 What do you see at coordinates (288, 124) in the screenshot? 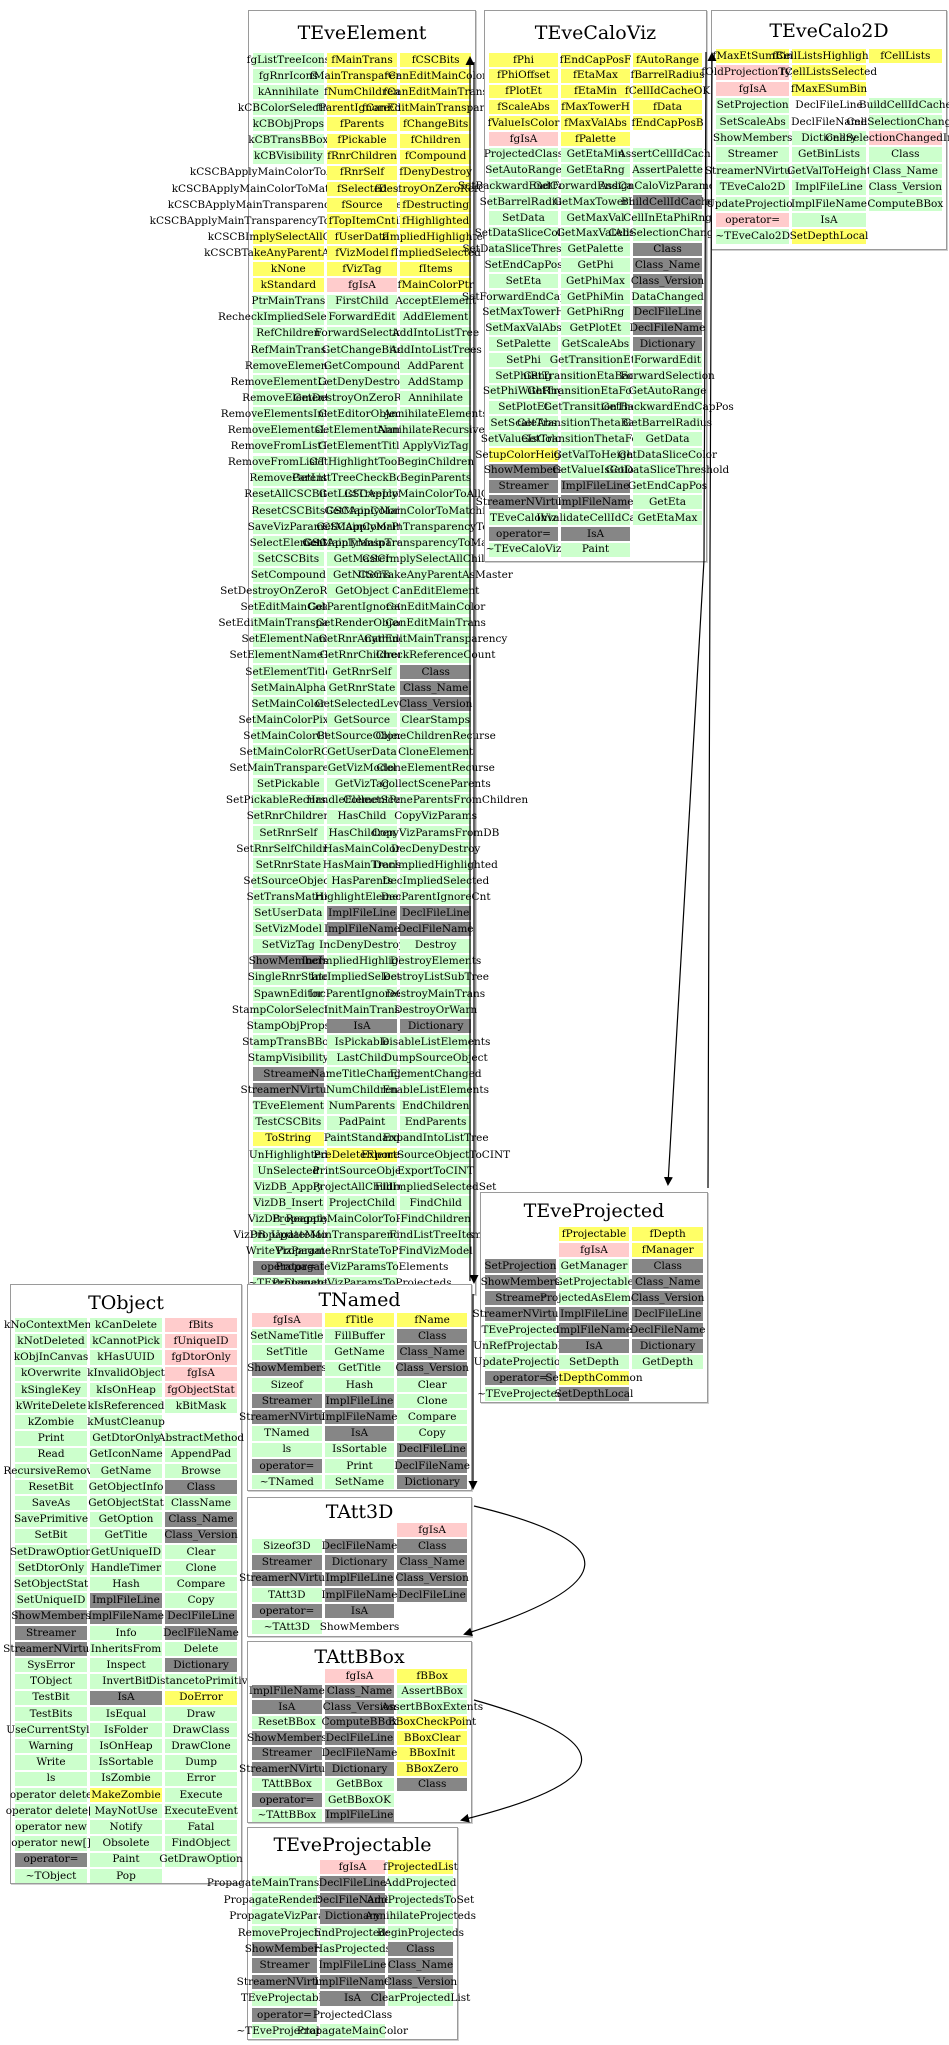
I see `member-cell: kCBObjProps` at bounding box center [288, 124].